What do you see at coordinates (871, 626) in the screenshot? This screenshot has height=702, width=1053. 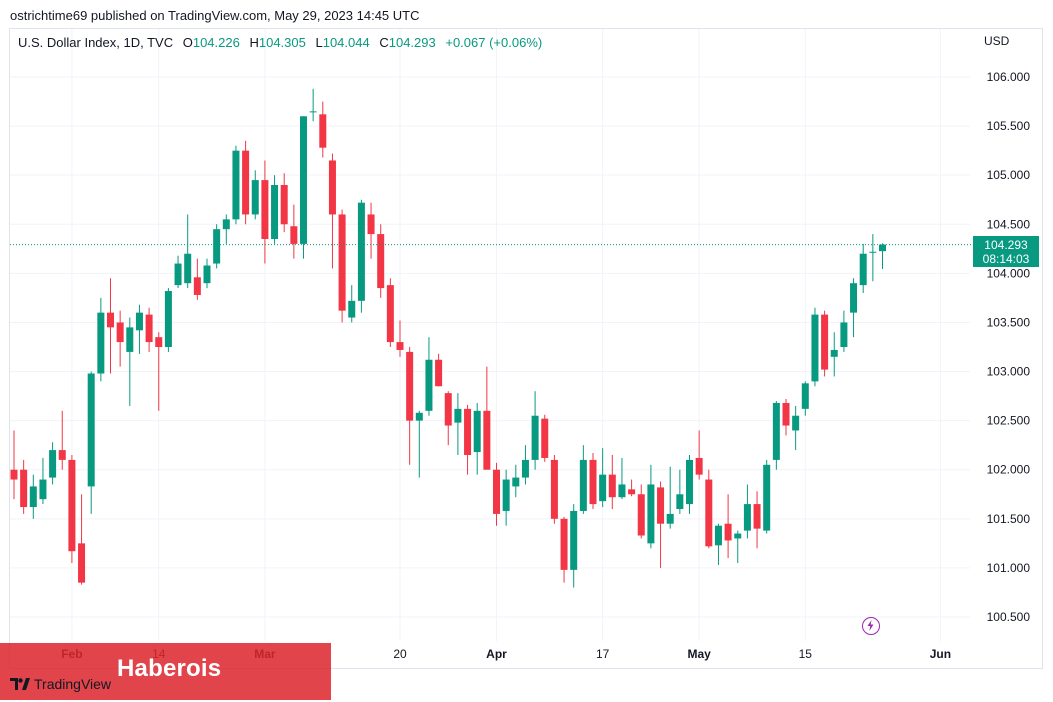 I see `lightning-icon` at bounding box center [871, 626].